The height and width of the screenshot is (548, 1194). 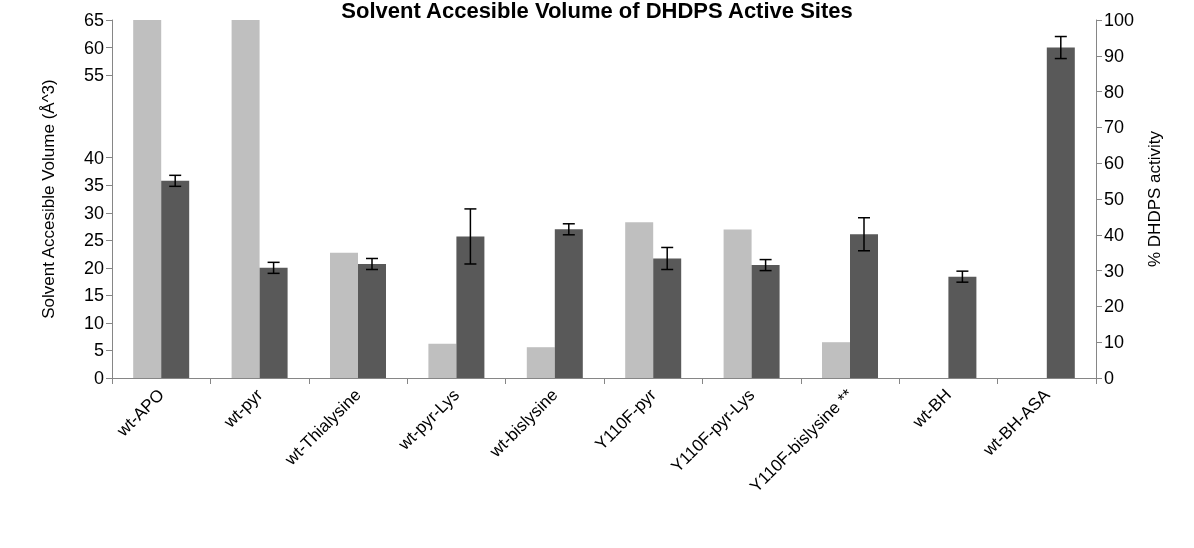 What do you see at coordinates (98, 350) in the screenshot?
I see `y-tick-label: 5` at bounding box center [98, 350].